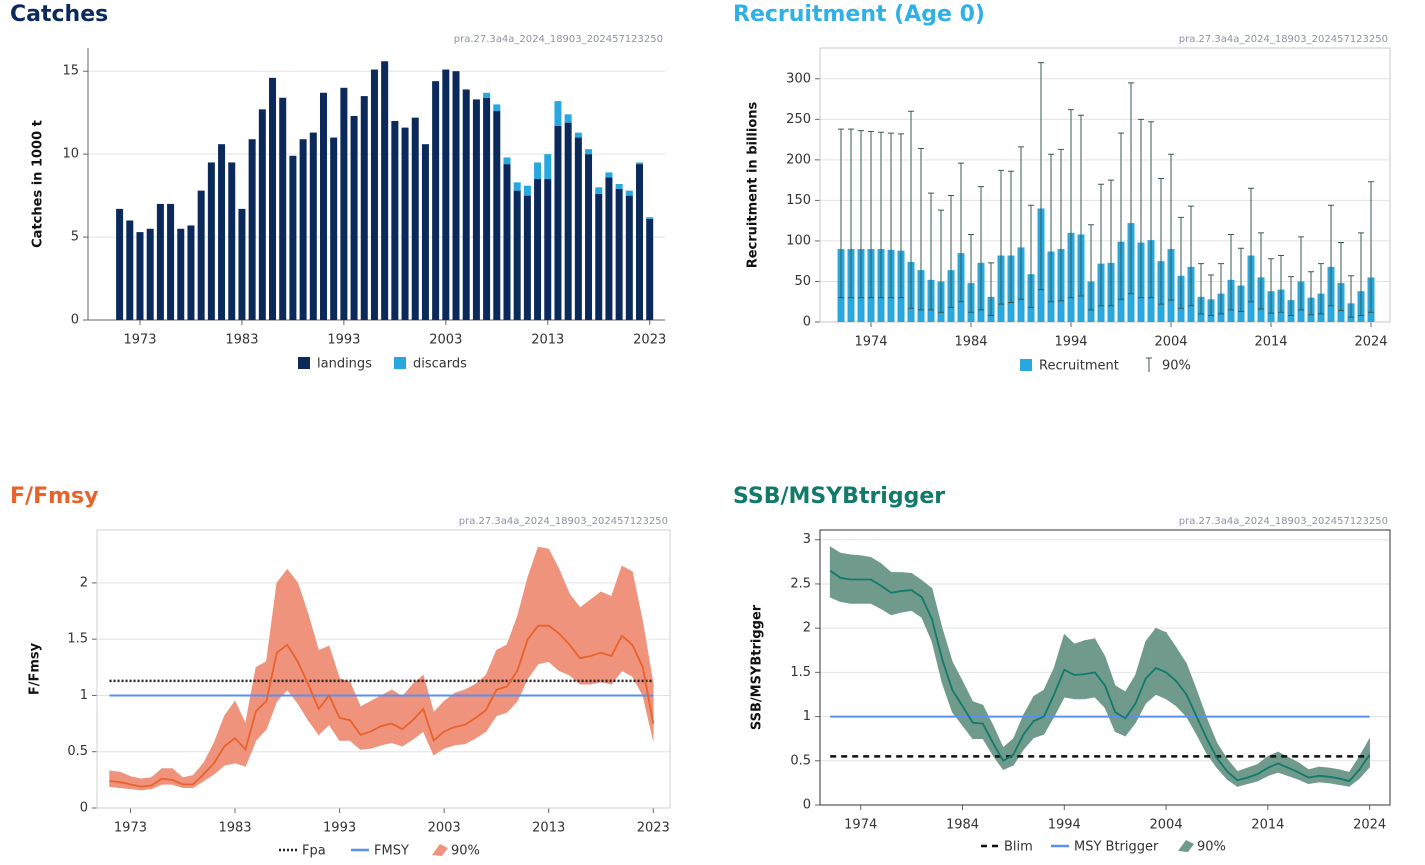 The width and height of the screenshot is (1425, 865). Describe the element at coordinates (798, 119) in the screenshot. I see `y-tick-label: 250` at that location.